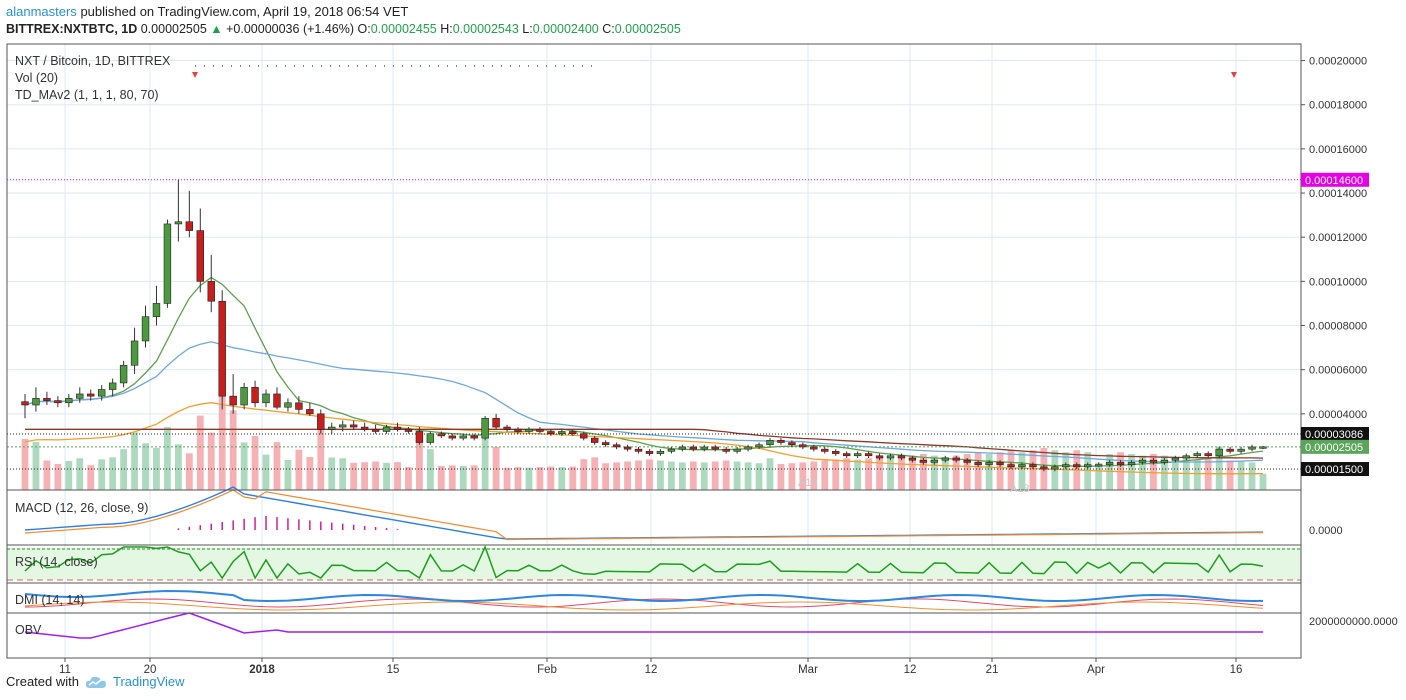  What do you see at coordinates (403, 29) in the screenshot?
I see `open-value: 0.00002455` at bounding box center [403, 29].